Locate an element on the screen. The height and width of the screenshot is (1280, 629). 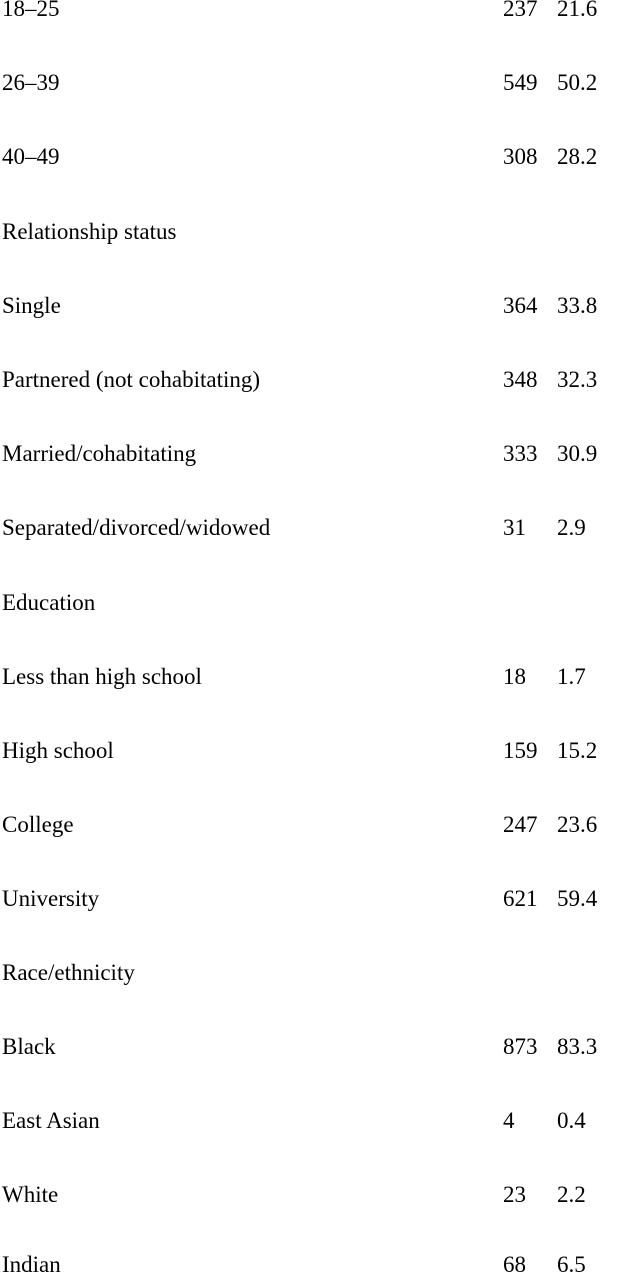
row-count: 159 is located at coordinates (520, 750).